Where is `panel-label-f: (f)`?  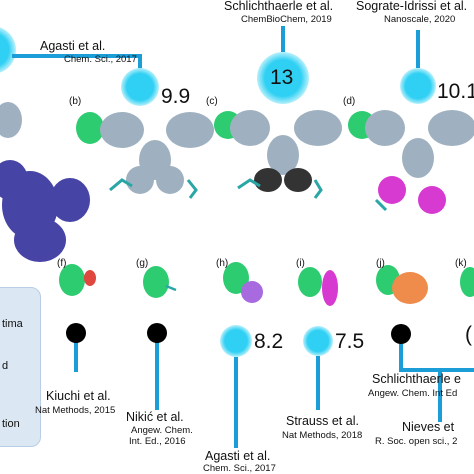 panel-label-f: (f) is located at coordinates (62, 263).